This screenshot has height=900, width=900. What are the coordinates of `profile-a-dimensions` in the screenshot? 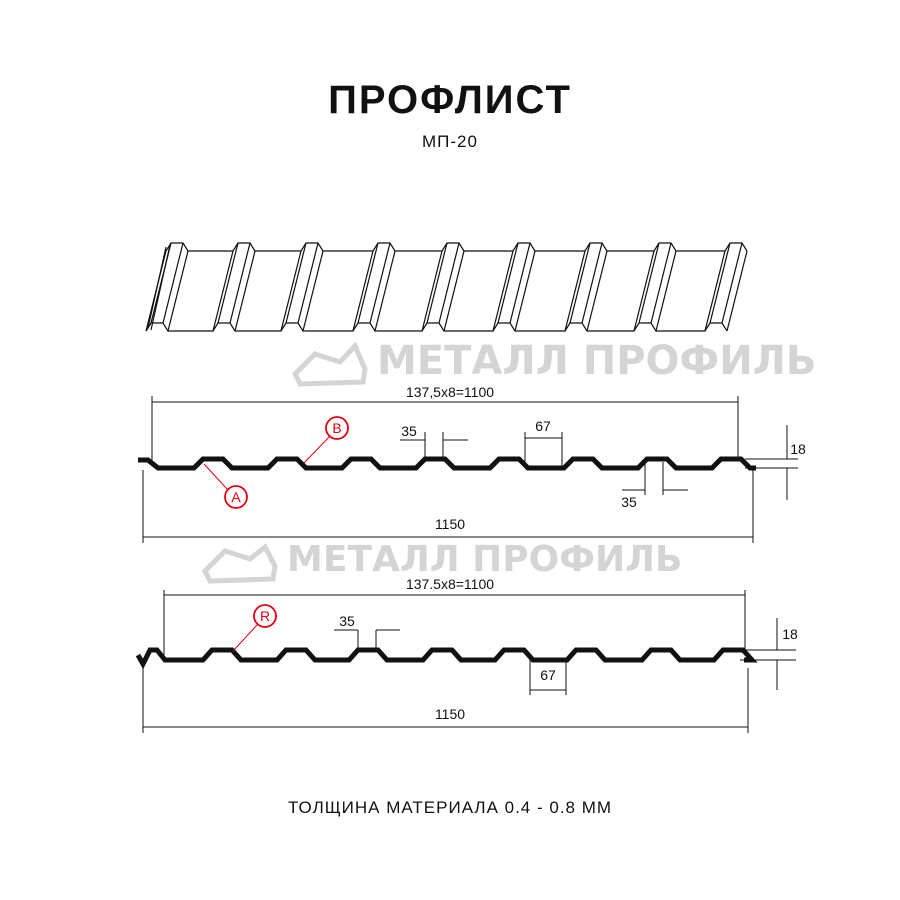 It's located at (470, 469).